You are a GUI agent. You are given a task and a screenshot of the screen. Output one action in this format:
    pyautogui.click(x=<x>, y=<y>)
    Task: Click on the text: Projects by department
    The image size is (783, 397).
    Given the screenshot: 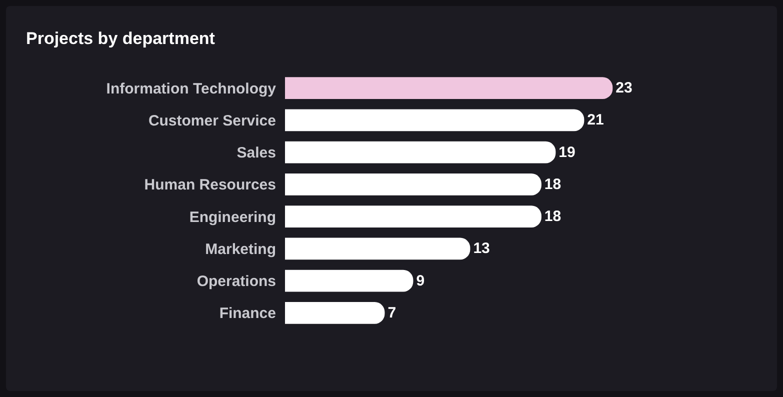 What is the action you would take?
    pyautogui.click(x=121, y=38)
    